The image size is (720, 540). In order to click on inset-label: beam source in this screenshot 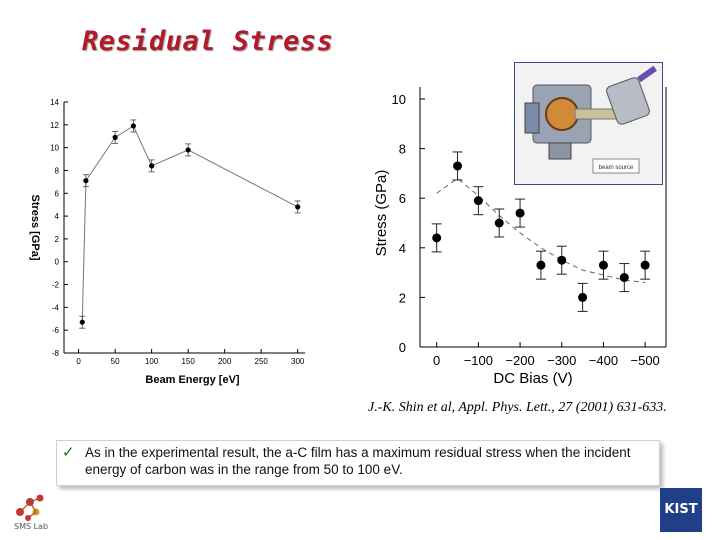, I will do `click(616, 168)`.